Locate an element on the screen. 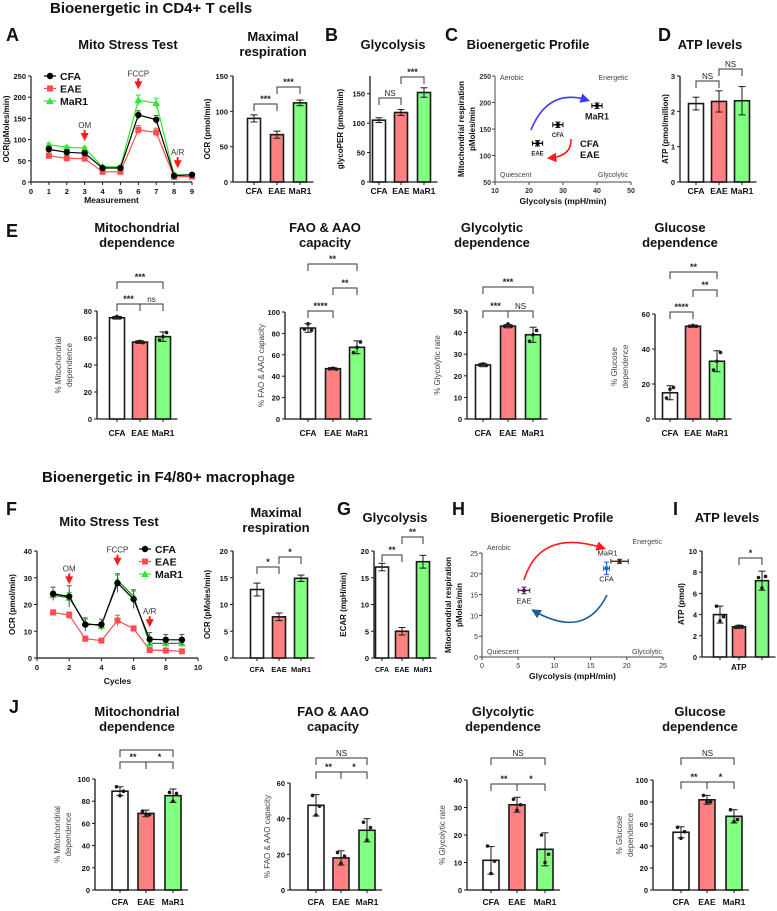 The height and width of the screenshot is (911, 777). quadrant-label: Aerobic is located at coordinates (499, 548).